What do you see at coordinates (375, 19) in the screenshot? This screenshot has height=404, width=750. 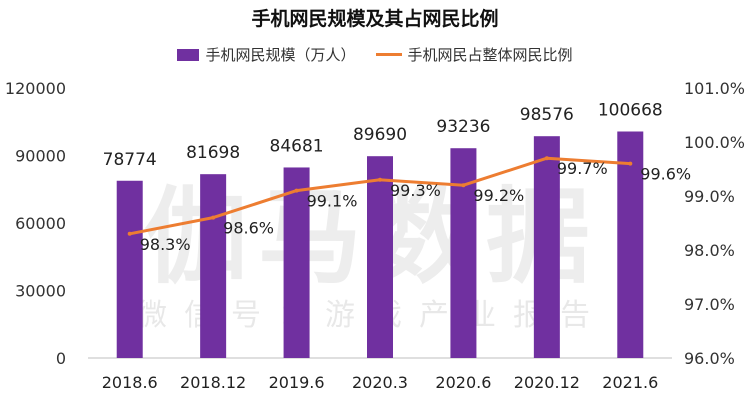 I see `chart-title: 手机网民规模及其占网民比例` at bounding box center [375, 19].